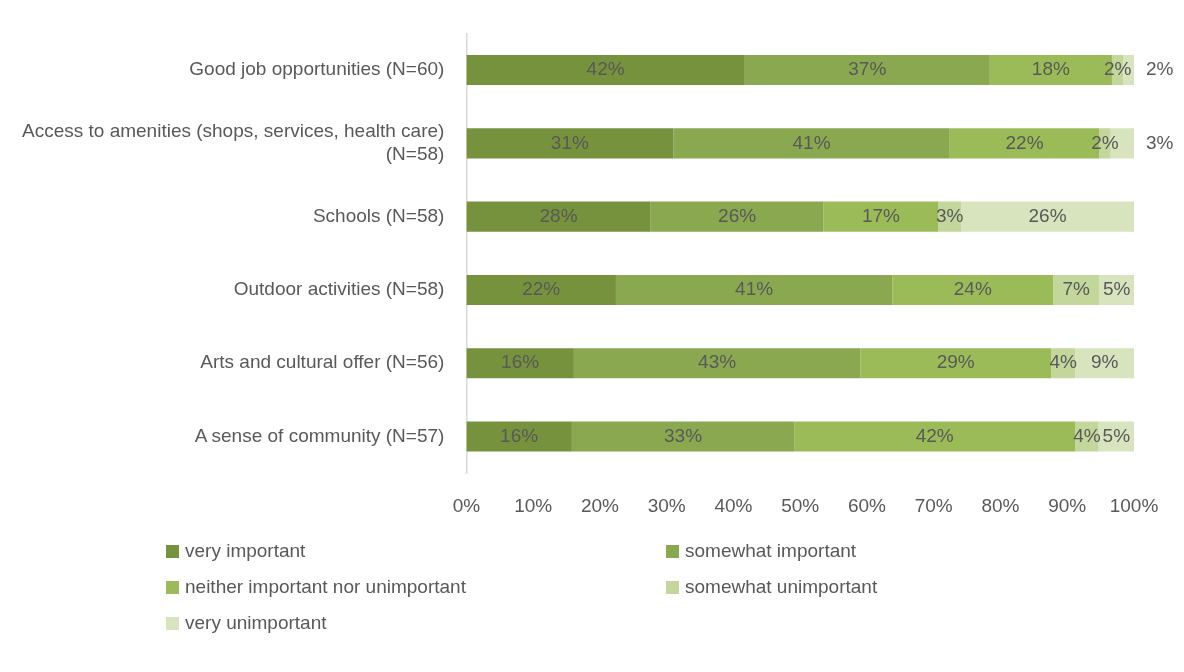 Image resolution: width=1184 pixels, height=672 pixels. I want to click on y-tick-label: Good job opportunities (N=60), so click(317, 69).